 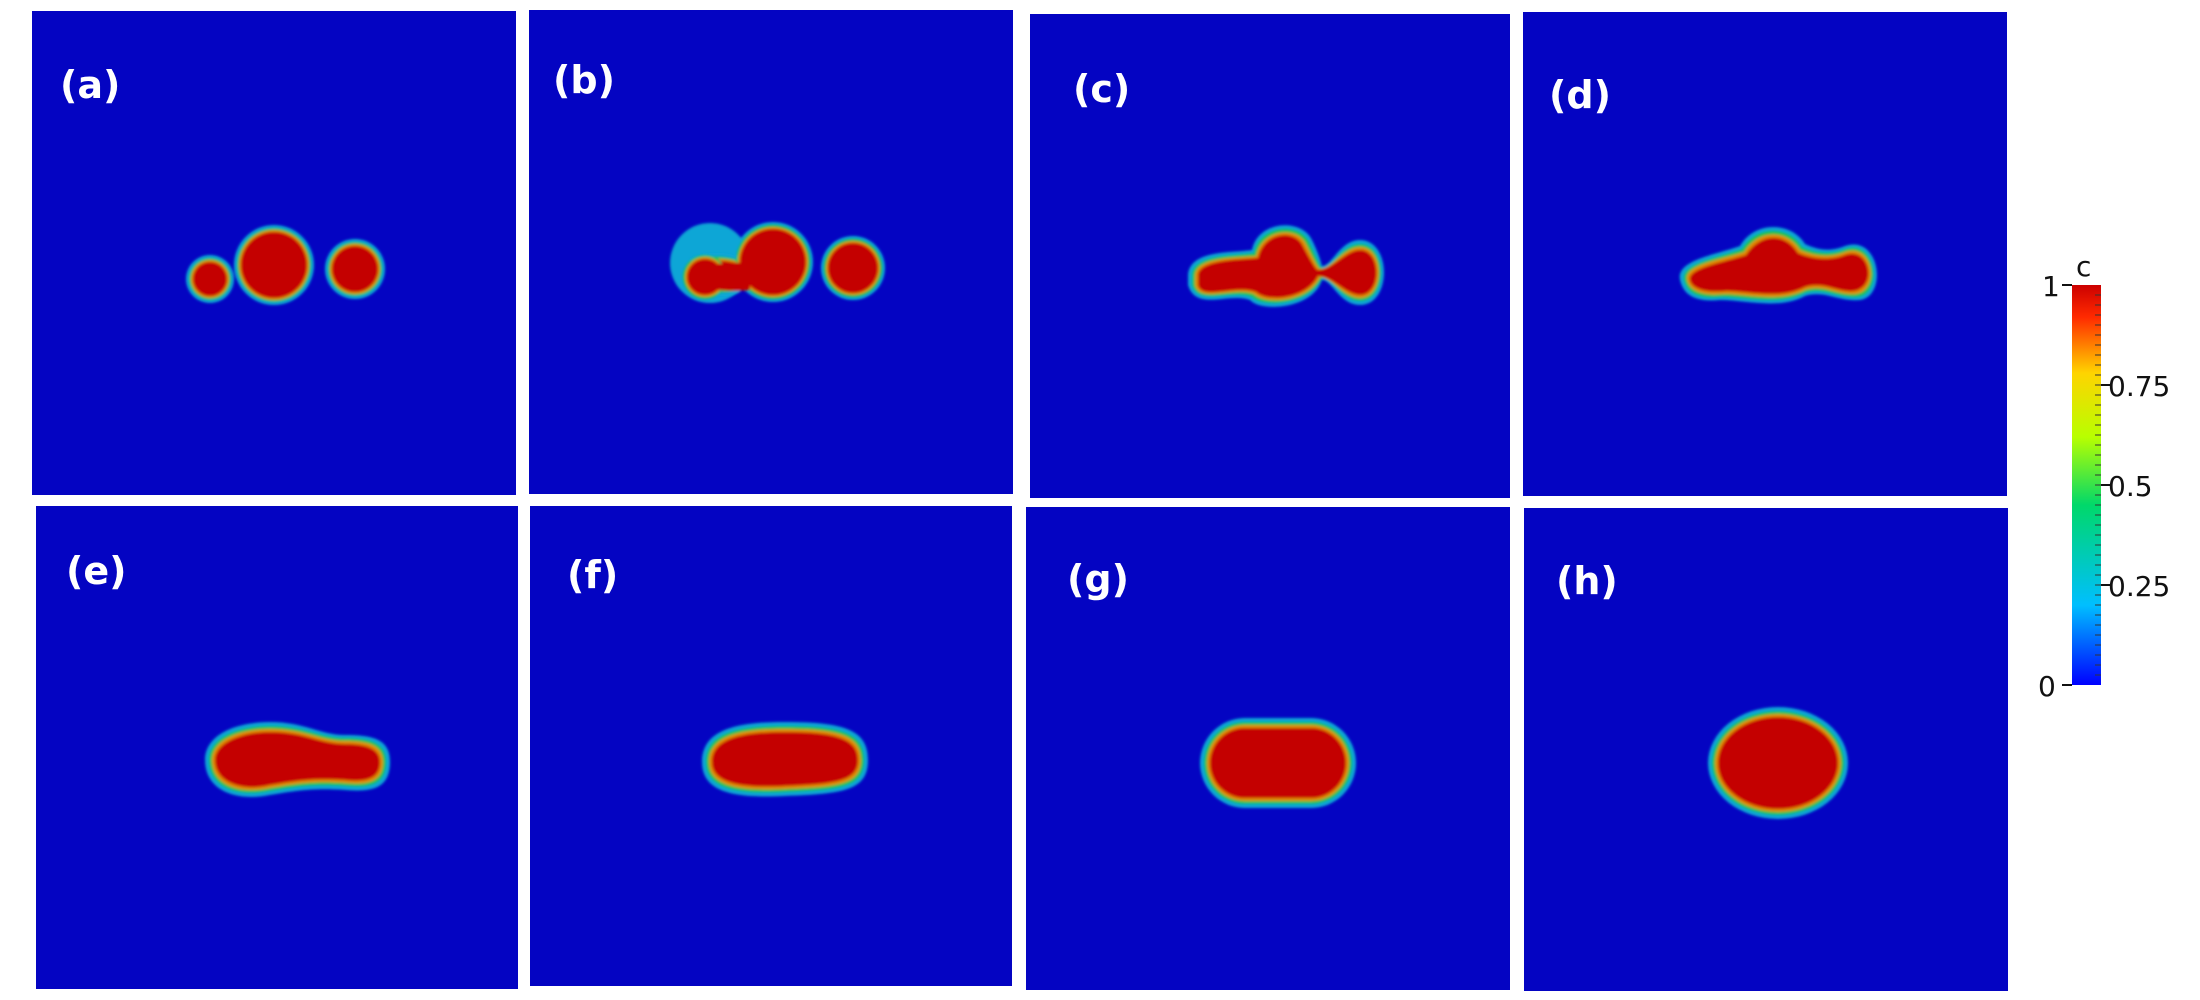 I want to click on colorbar-tick-1: 1, so click(x=2051, y=286).